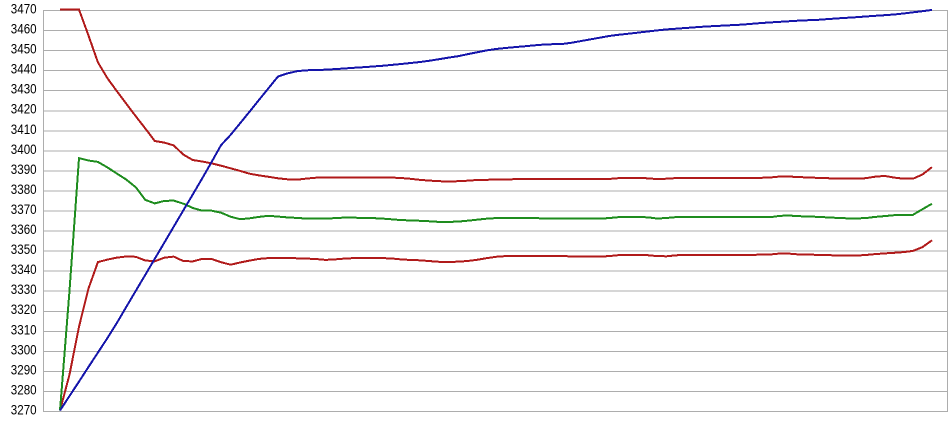 The height and width of the screenshot is (440, 950). What do you see at coordinates (24, 28) in the screenshot?
I see `svg-text: 3460` at bounding box center [24, 28].